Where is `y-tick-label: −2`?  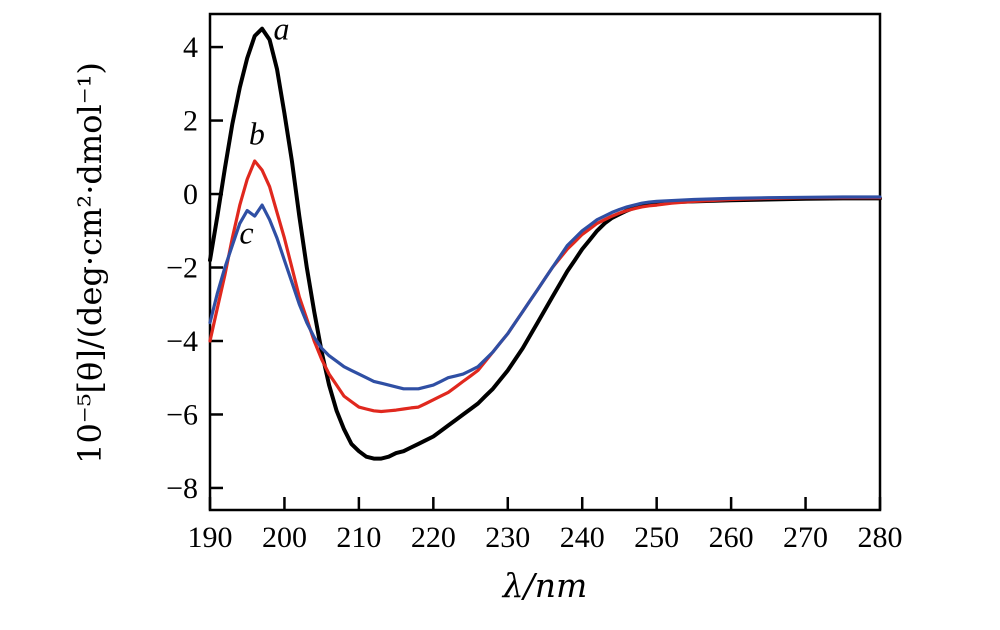 y-tick-label: −2 is located at coordinates (182, 268).